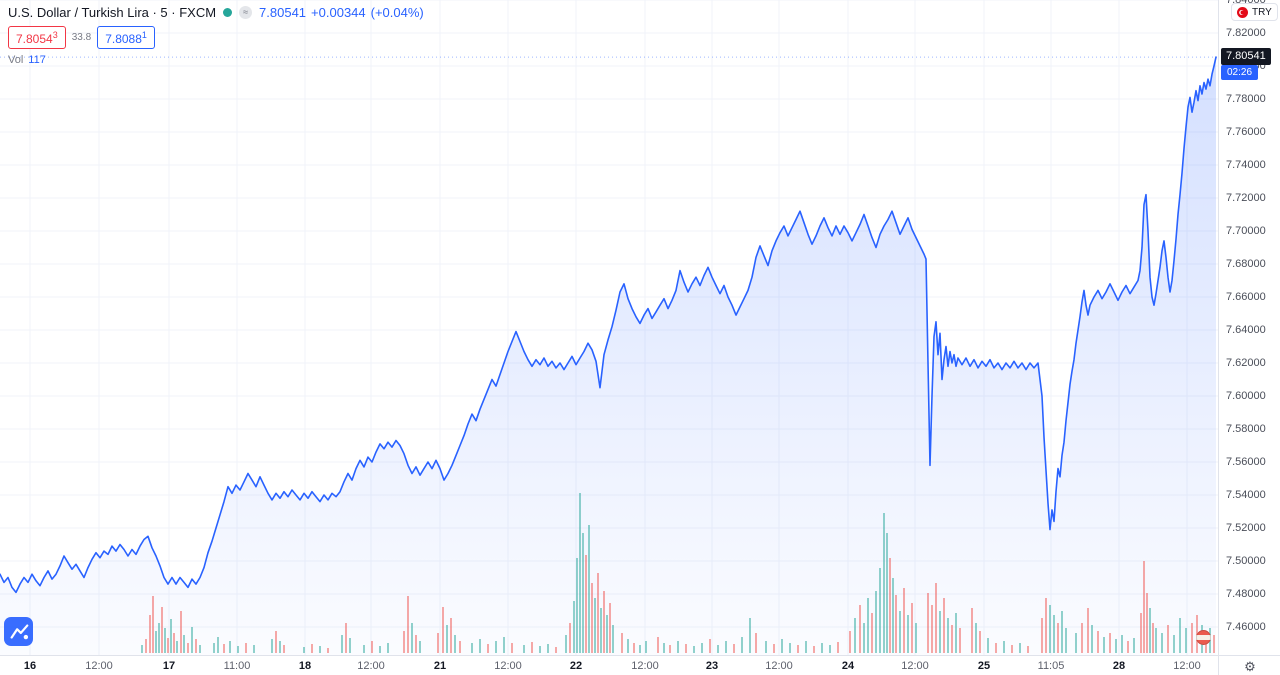 Image resolution: width=1280 pixels, height=675 pixels. What do you see at coordinates (576, 666) in the screenshot?
I see `time-tick-label: 22` at bounding box center [576, 666].